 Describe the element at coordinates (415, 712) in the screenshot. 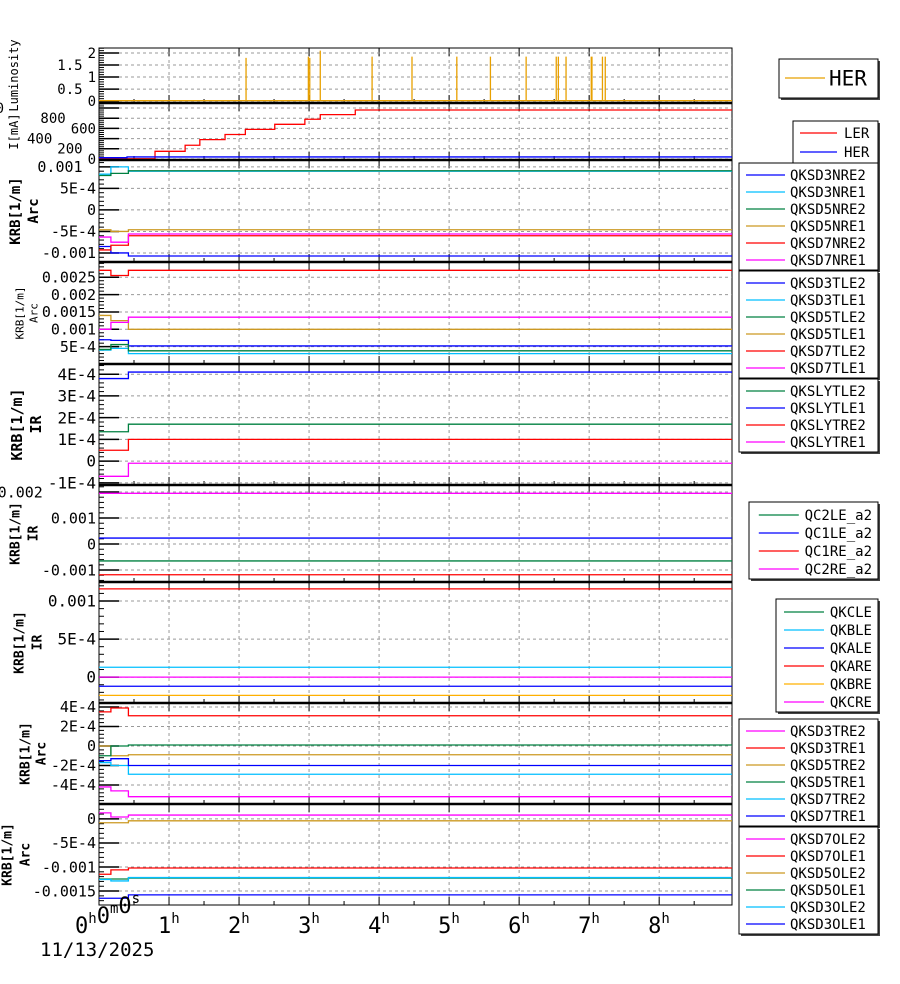

I see `series-line-qksd3tre1` at that location.